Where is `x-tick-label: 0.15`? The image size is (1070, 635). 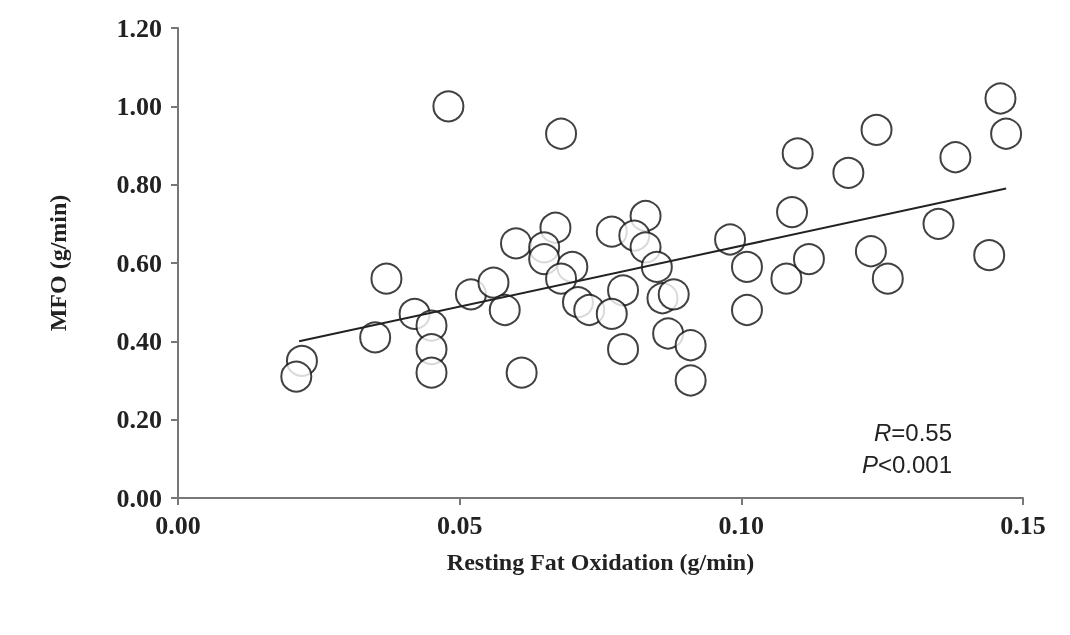 x-tick-label: 0.15 is located at coordinates (1023, 525).